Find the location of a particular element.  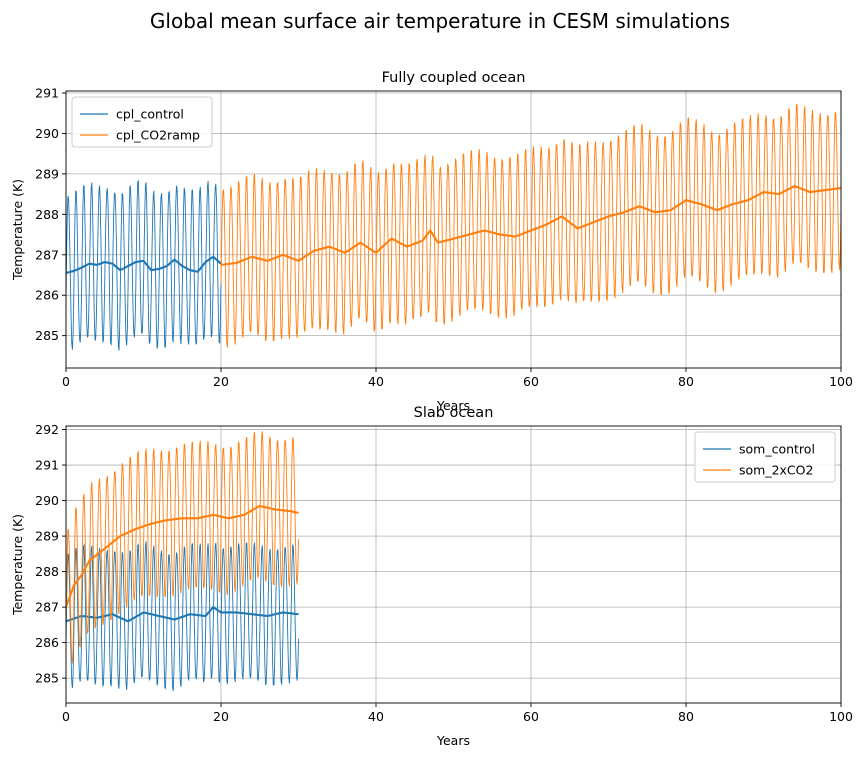

axes-title: Slab ocean is located at coordinates (454, 413).